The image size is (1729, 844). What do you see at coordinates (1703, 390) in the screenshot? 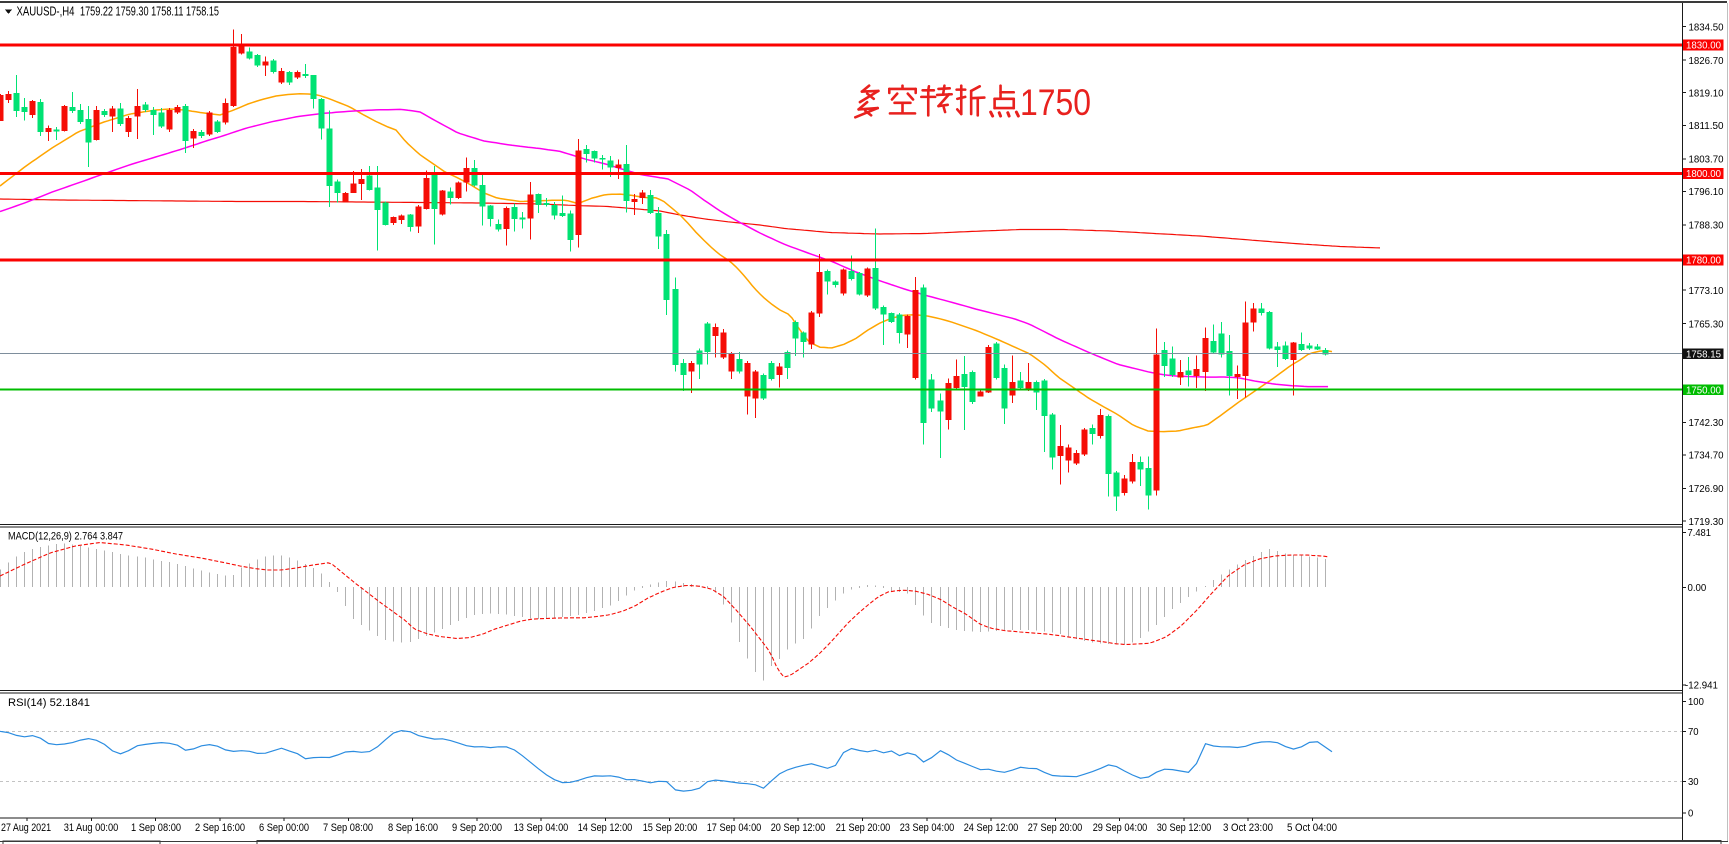
I see `svg-text: 1750.00` at bounding box center [1703, 390].